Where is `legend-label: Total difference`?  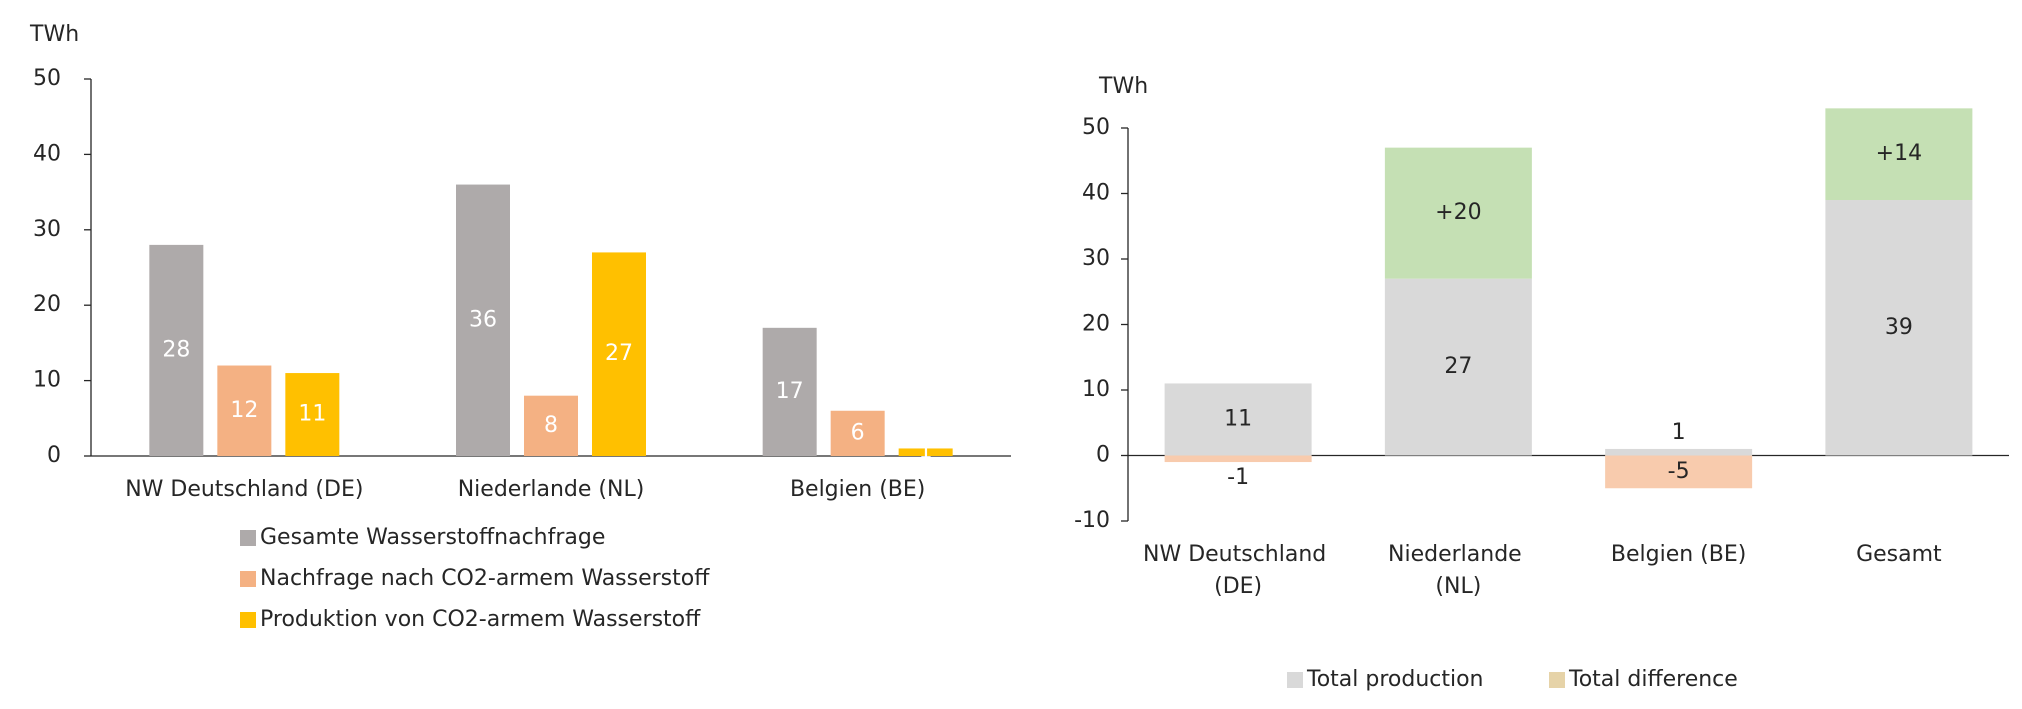
legend-label: Total difference is located at coordinates (1653, 679).